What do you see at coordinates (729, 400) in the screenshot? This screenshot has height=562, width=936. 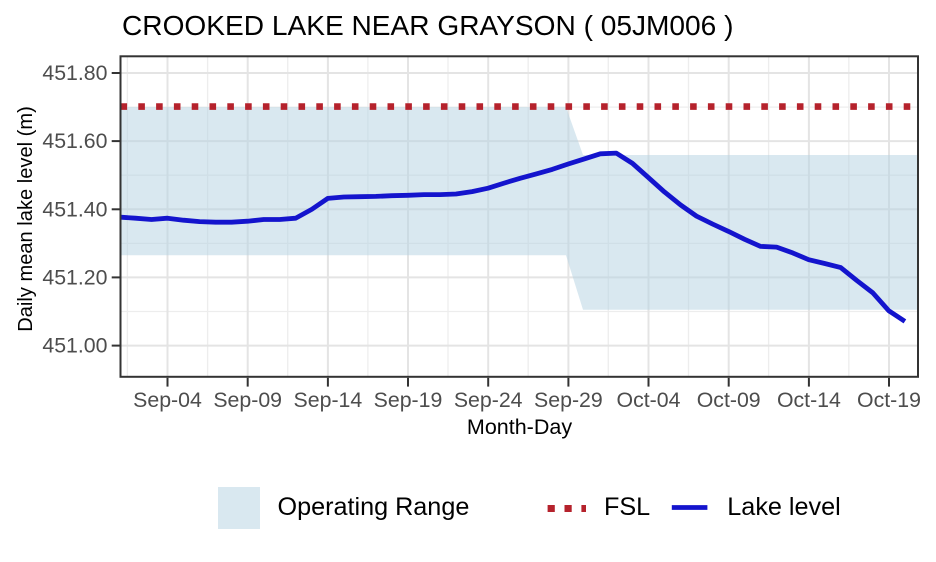 I see `svg-text: Oct-09` at bounding box center [729, 400].